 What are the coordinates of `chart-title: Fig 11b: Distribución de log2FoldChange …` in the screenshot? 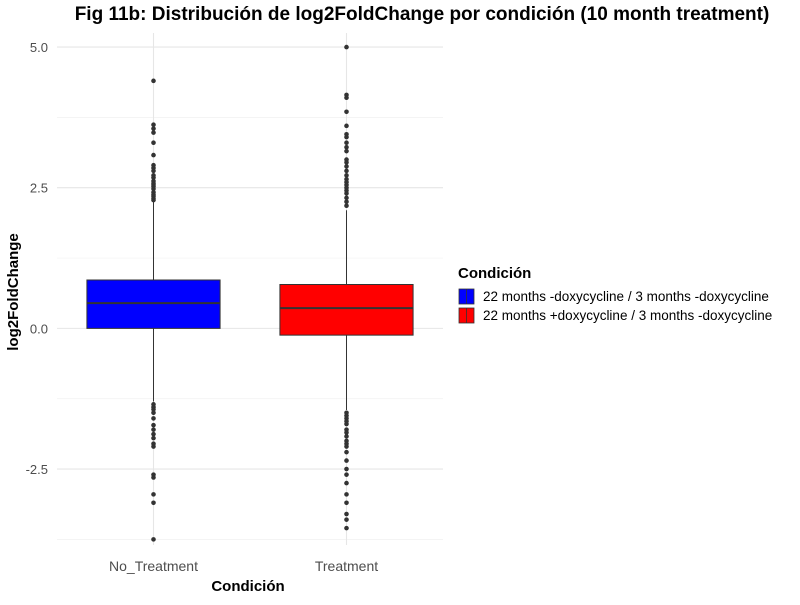 It's located at (422, 14).